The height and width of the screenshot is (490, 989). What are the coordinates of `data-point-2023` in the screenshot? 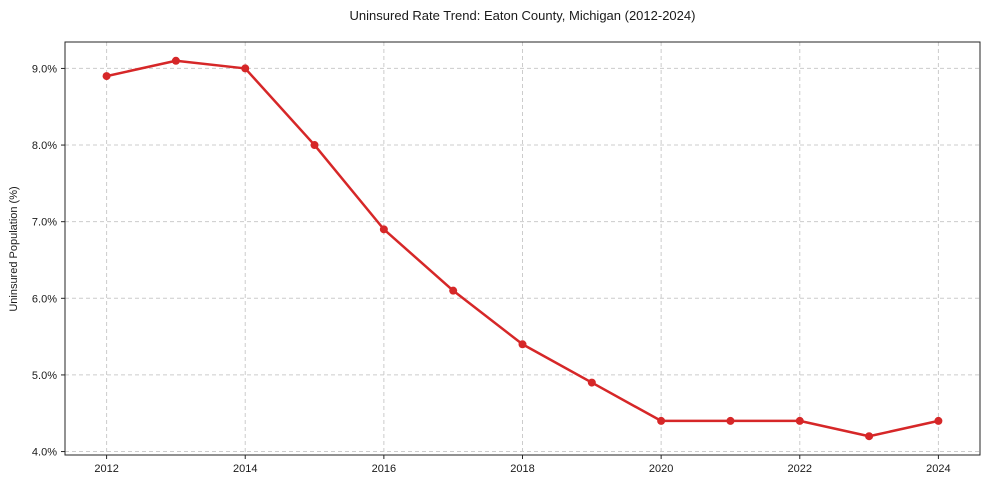 It's located at (869, 436).